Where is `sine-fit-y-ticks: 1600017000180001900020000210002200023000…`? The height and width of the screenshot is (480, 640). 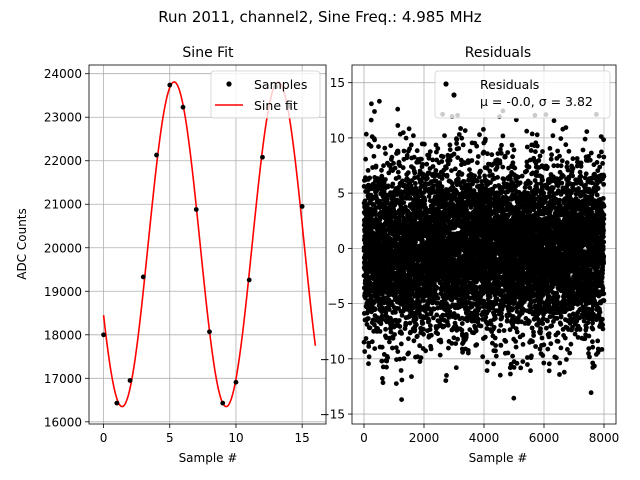 sine-fit-y-ticks: 1600017000180001900020000210002200023000… is located at coordinates (66, 248).